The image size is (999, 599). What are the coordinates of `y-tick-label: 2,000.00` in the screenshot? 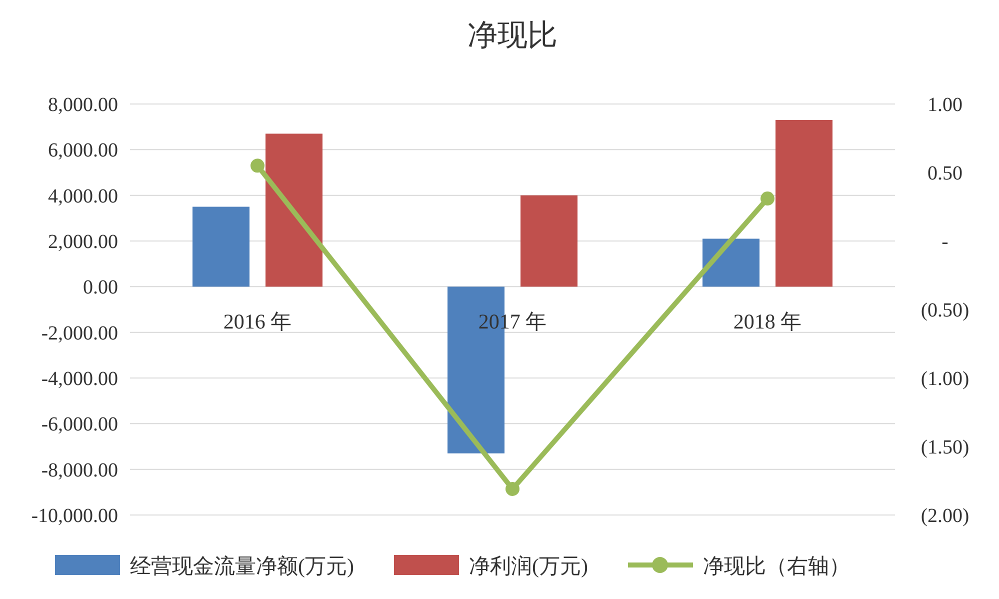 It's located at (83, 242).